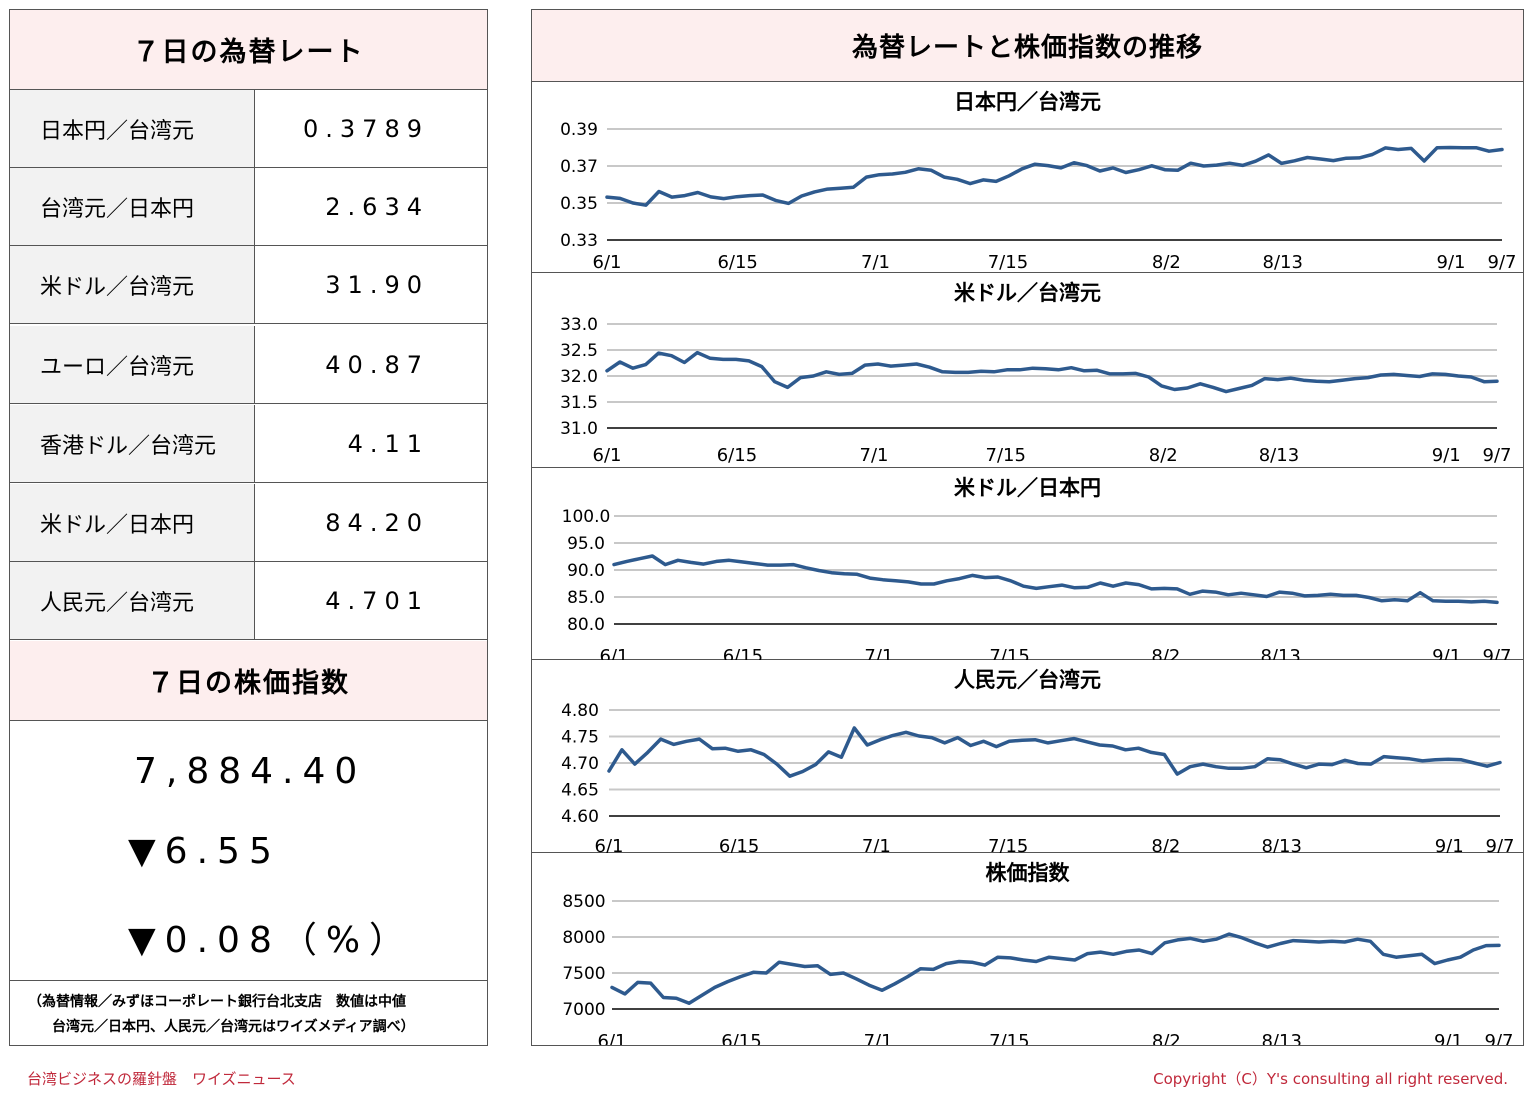 Image resolution: width=1534 pixels, height=1098 pixels. I want to click on y-tick-label: 4.80, so click(580, 711).